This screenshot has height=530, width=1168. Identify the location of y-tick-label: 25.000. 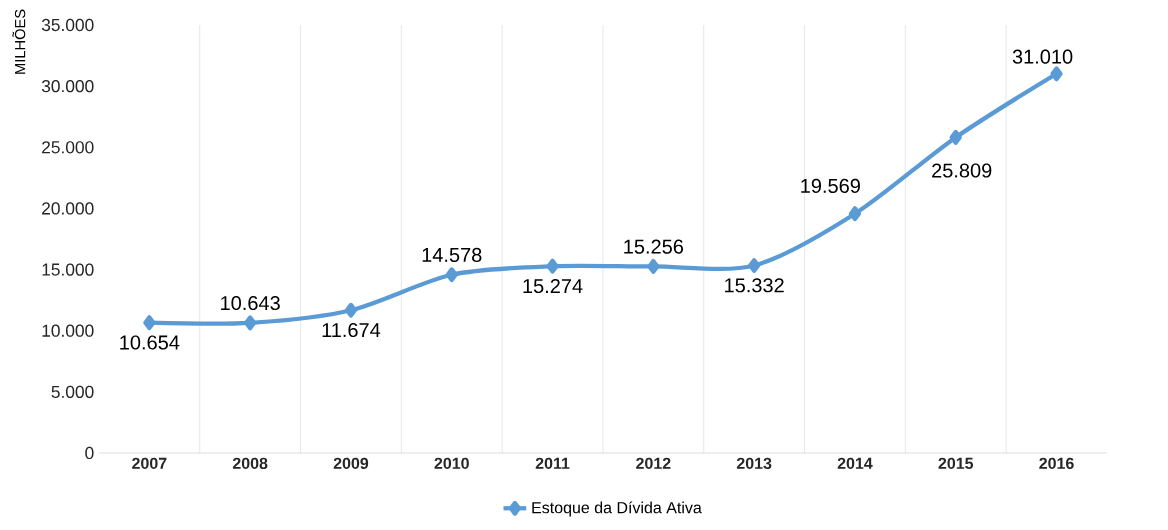
(68, 147).